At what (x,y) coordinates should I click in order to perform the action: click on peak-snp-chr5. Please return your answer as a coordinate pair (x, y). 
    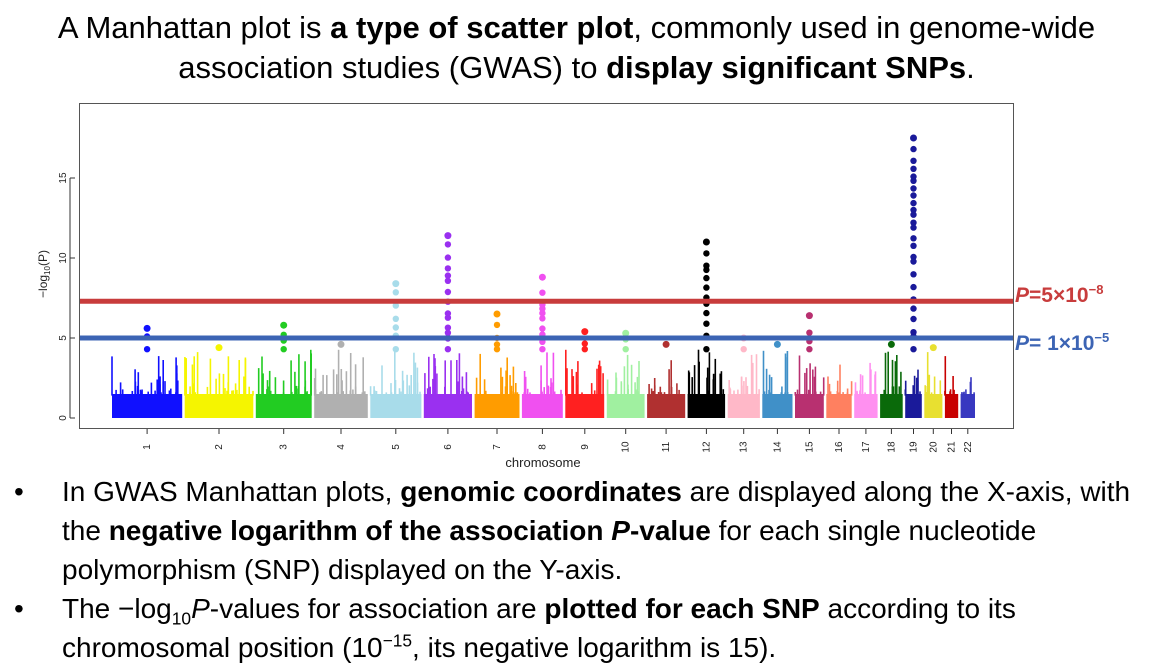
    Looking at the image, I should click on (396, 284).